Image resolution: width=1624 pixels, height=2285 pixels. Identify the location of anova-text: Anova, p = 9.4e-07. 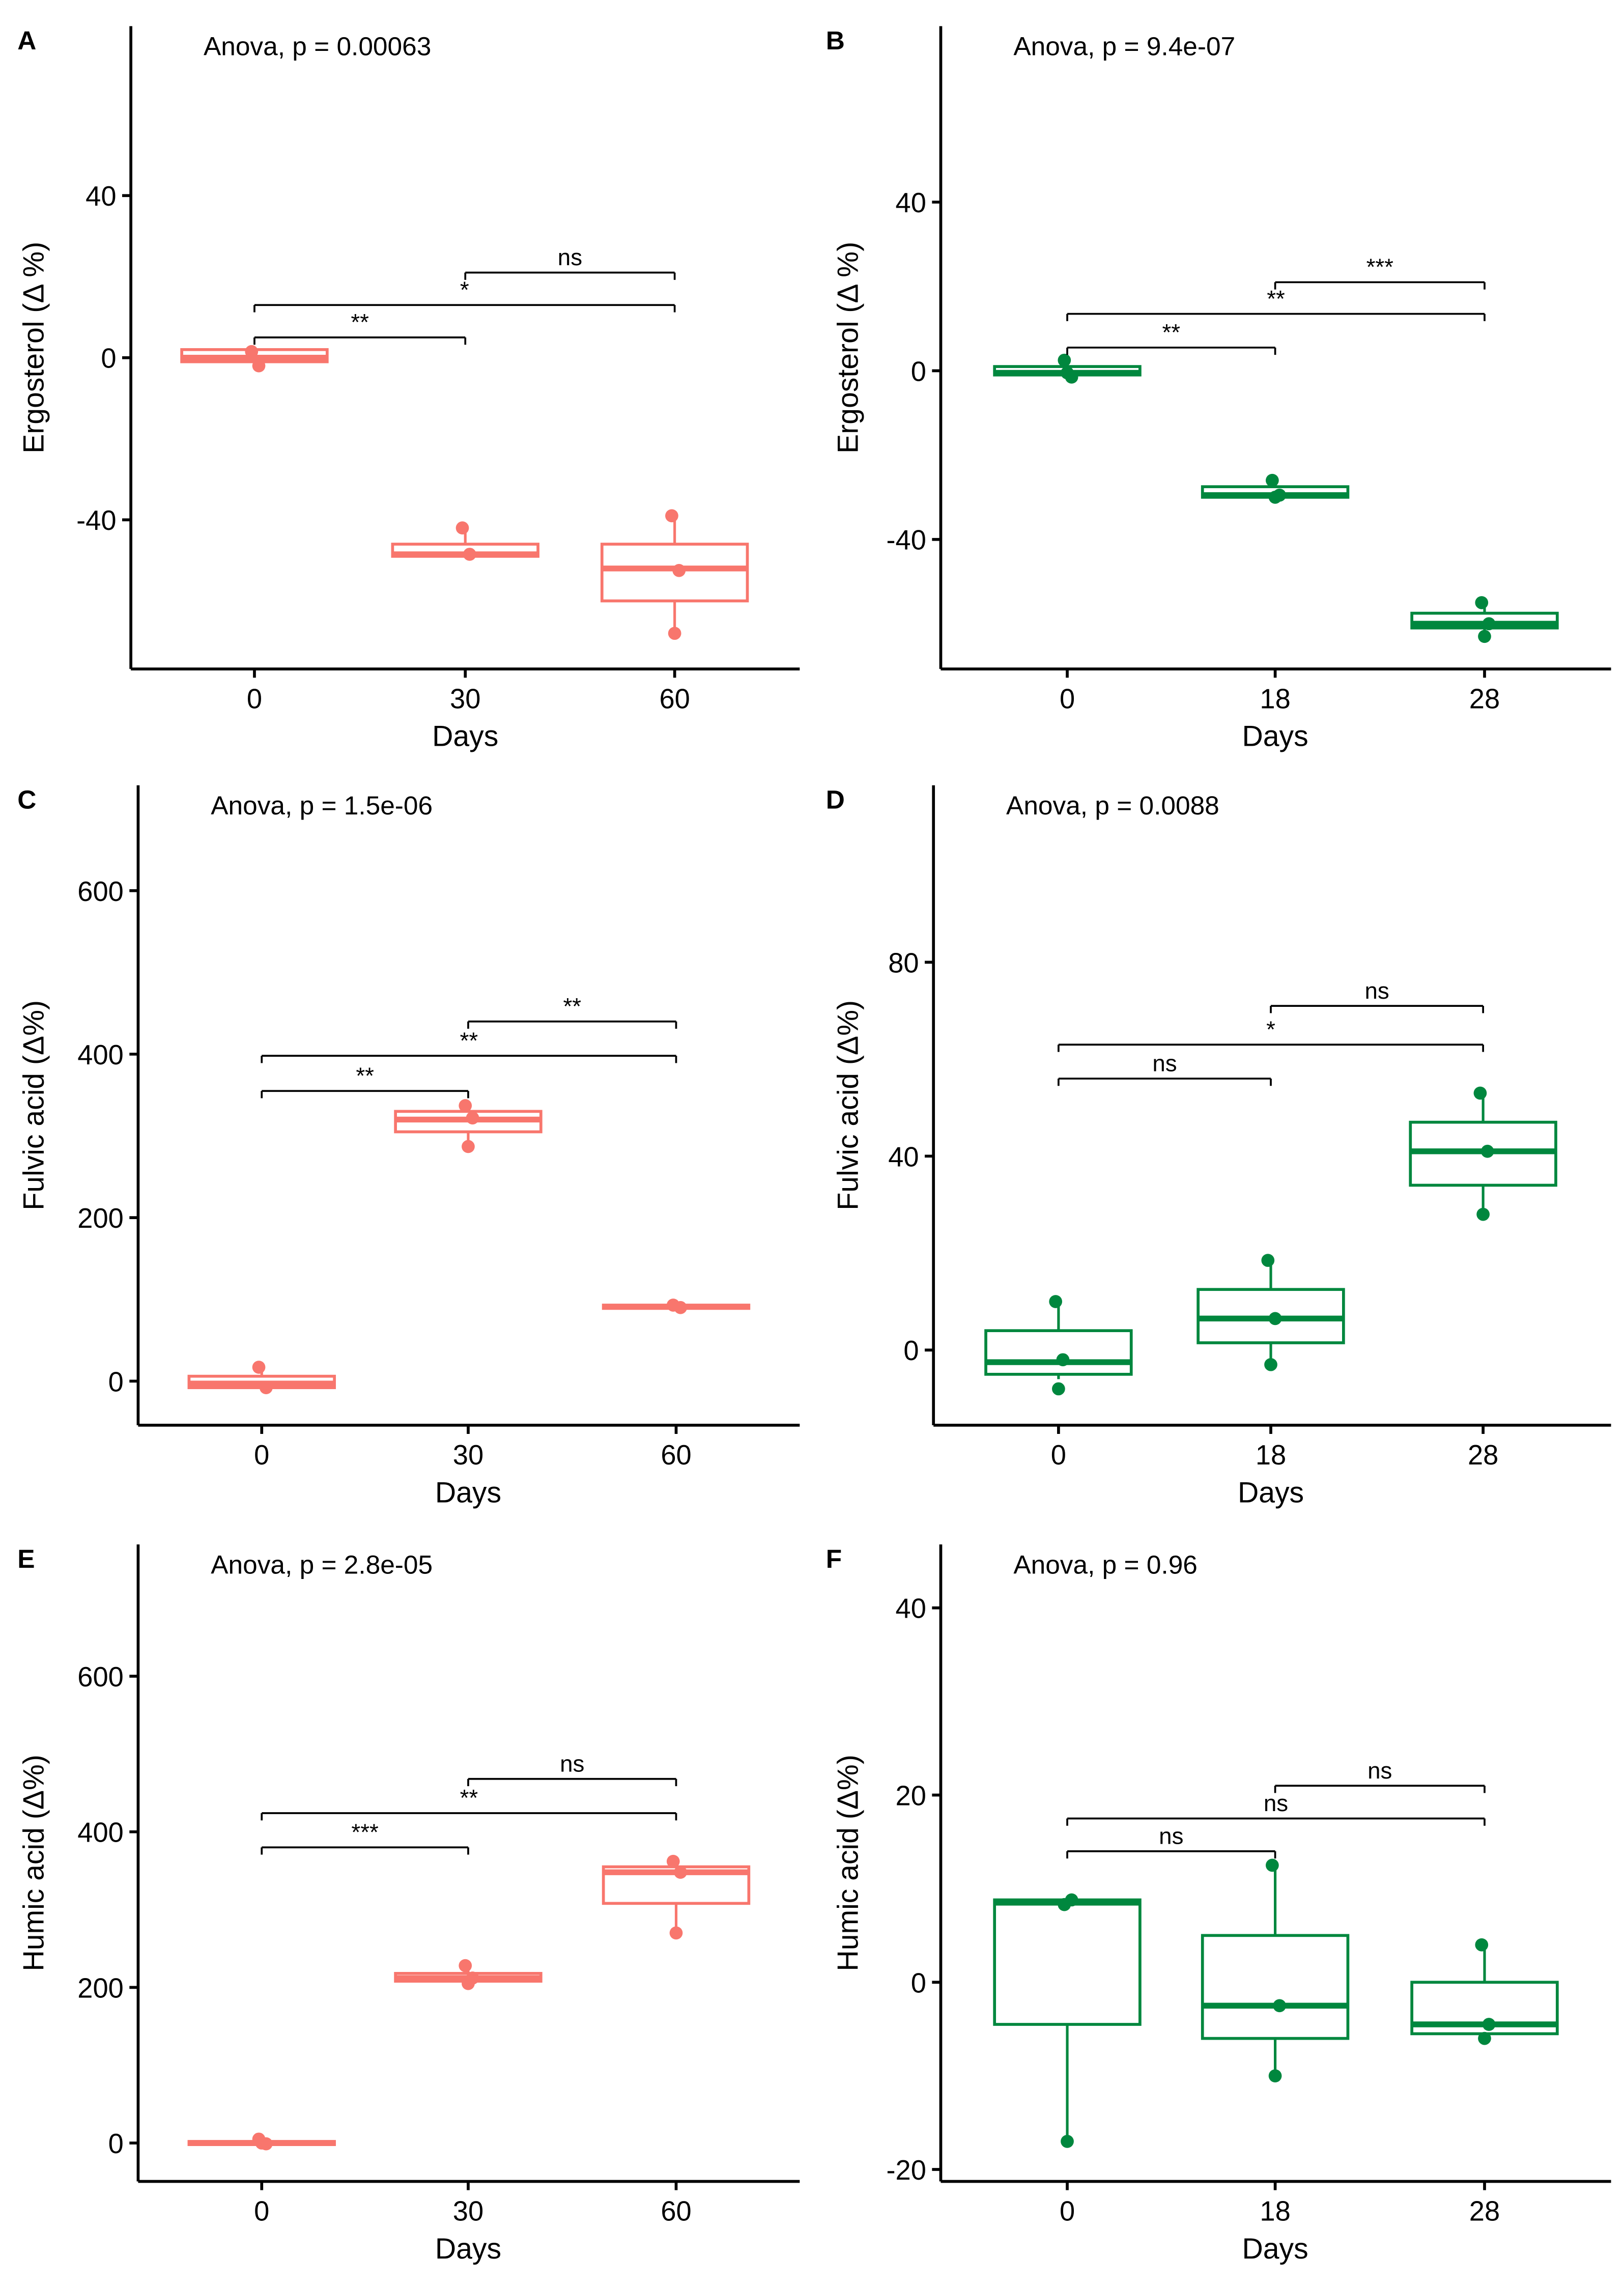
(1124, 46).